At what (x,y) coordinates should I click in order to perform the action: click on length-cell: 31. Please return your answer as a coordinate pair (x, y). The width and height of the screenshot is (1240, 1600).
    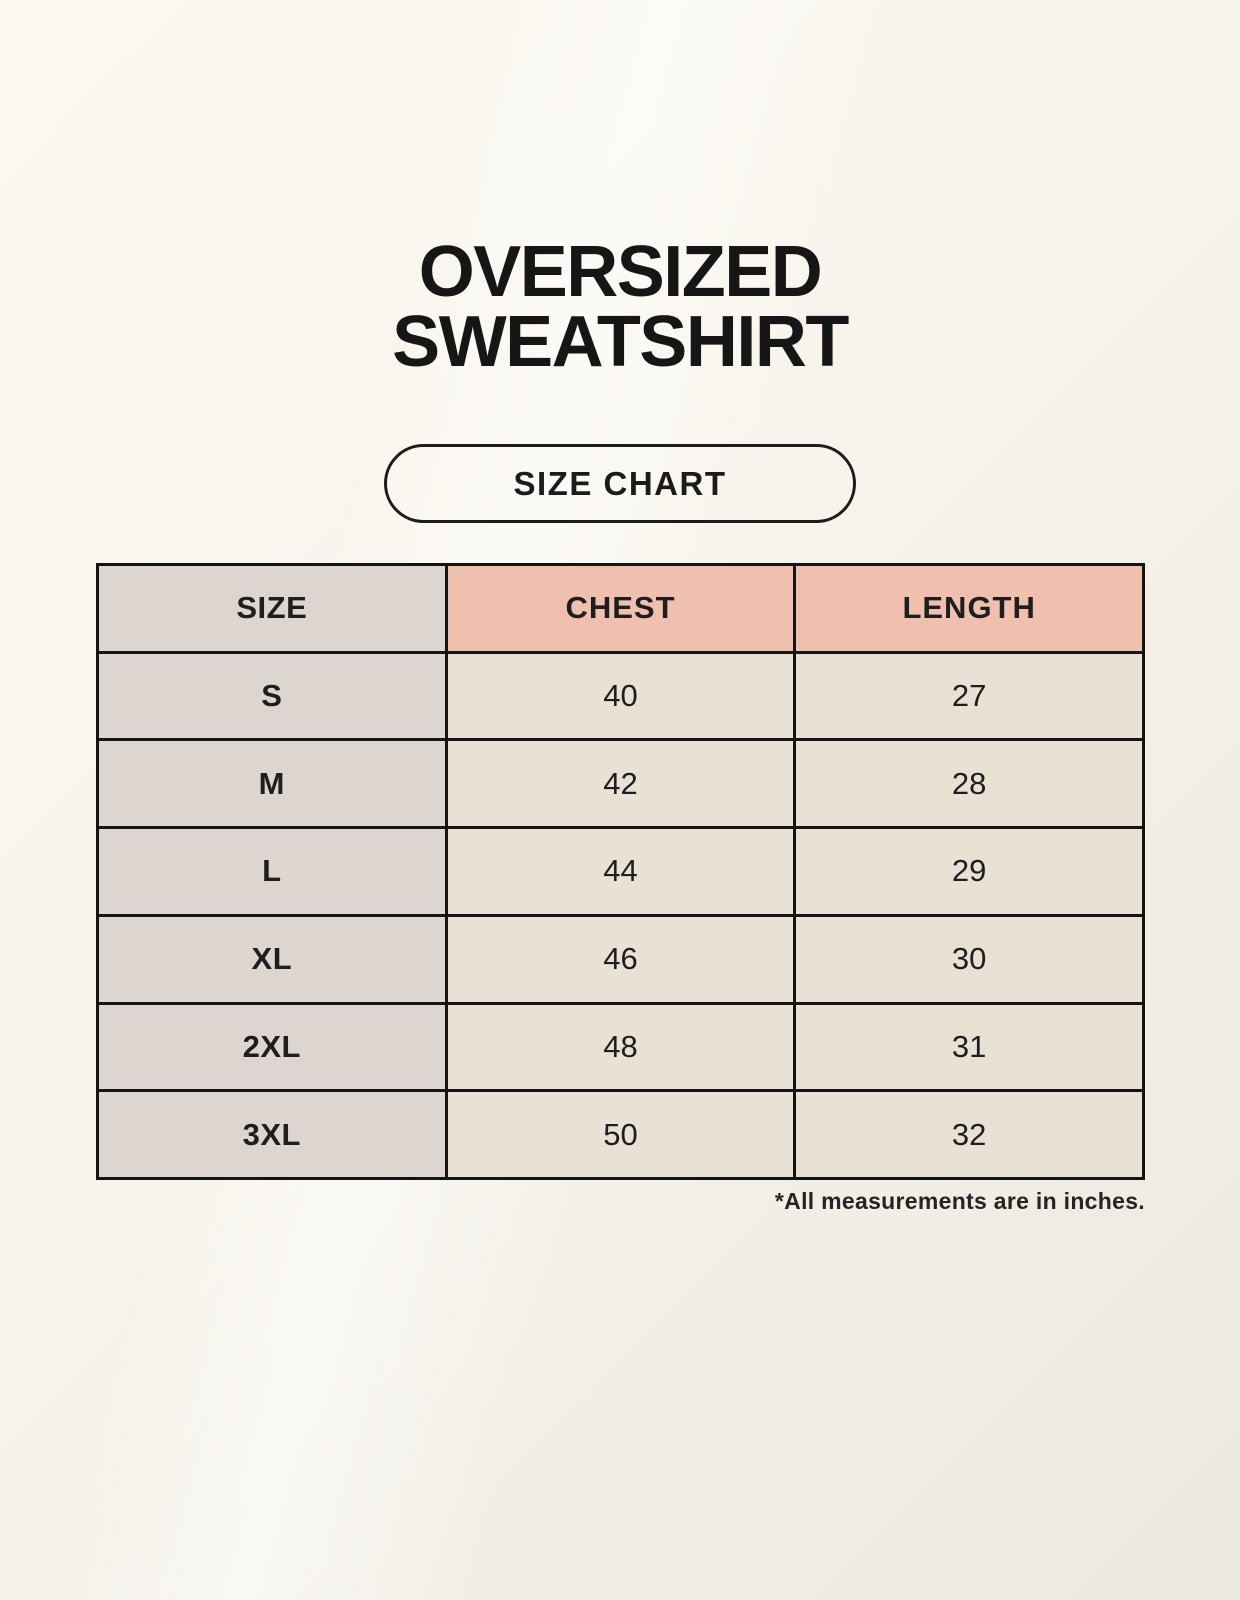
    Looking at the image, I should click on (969, 1047).